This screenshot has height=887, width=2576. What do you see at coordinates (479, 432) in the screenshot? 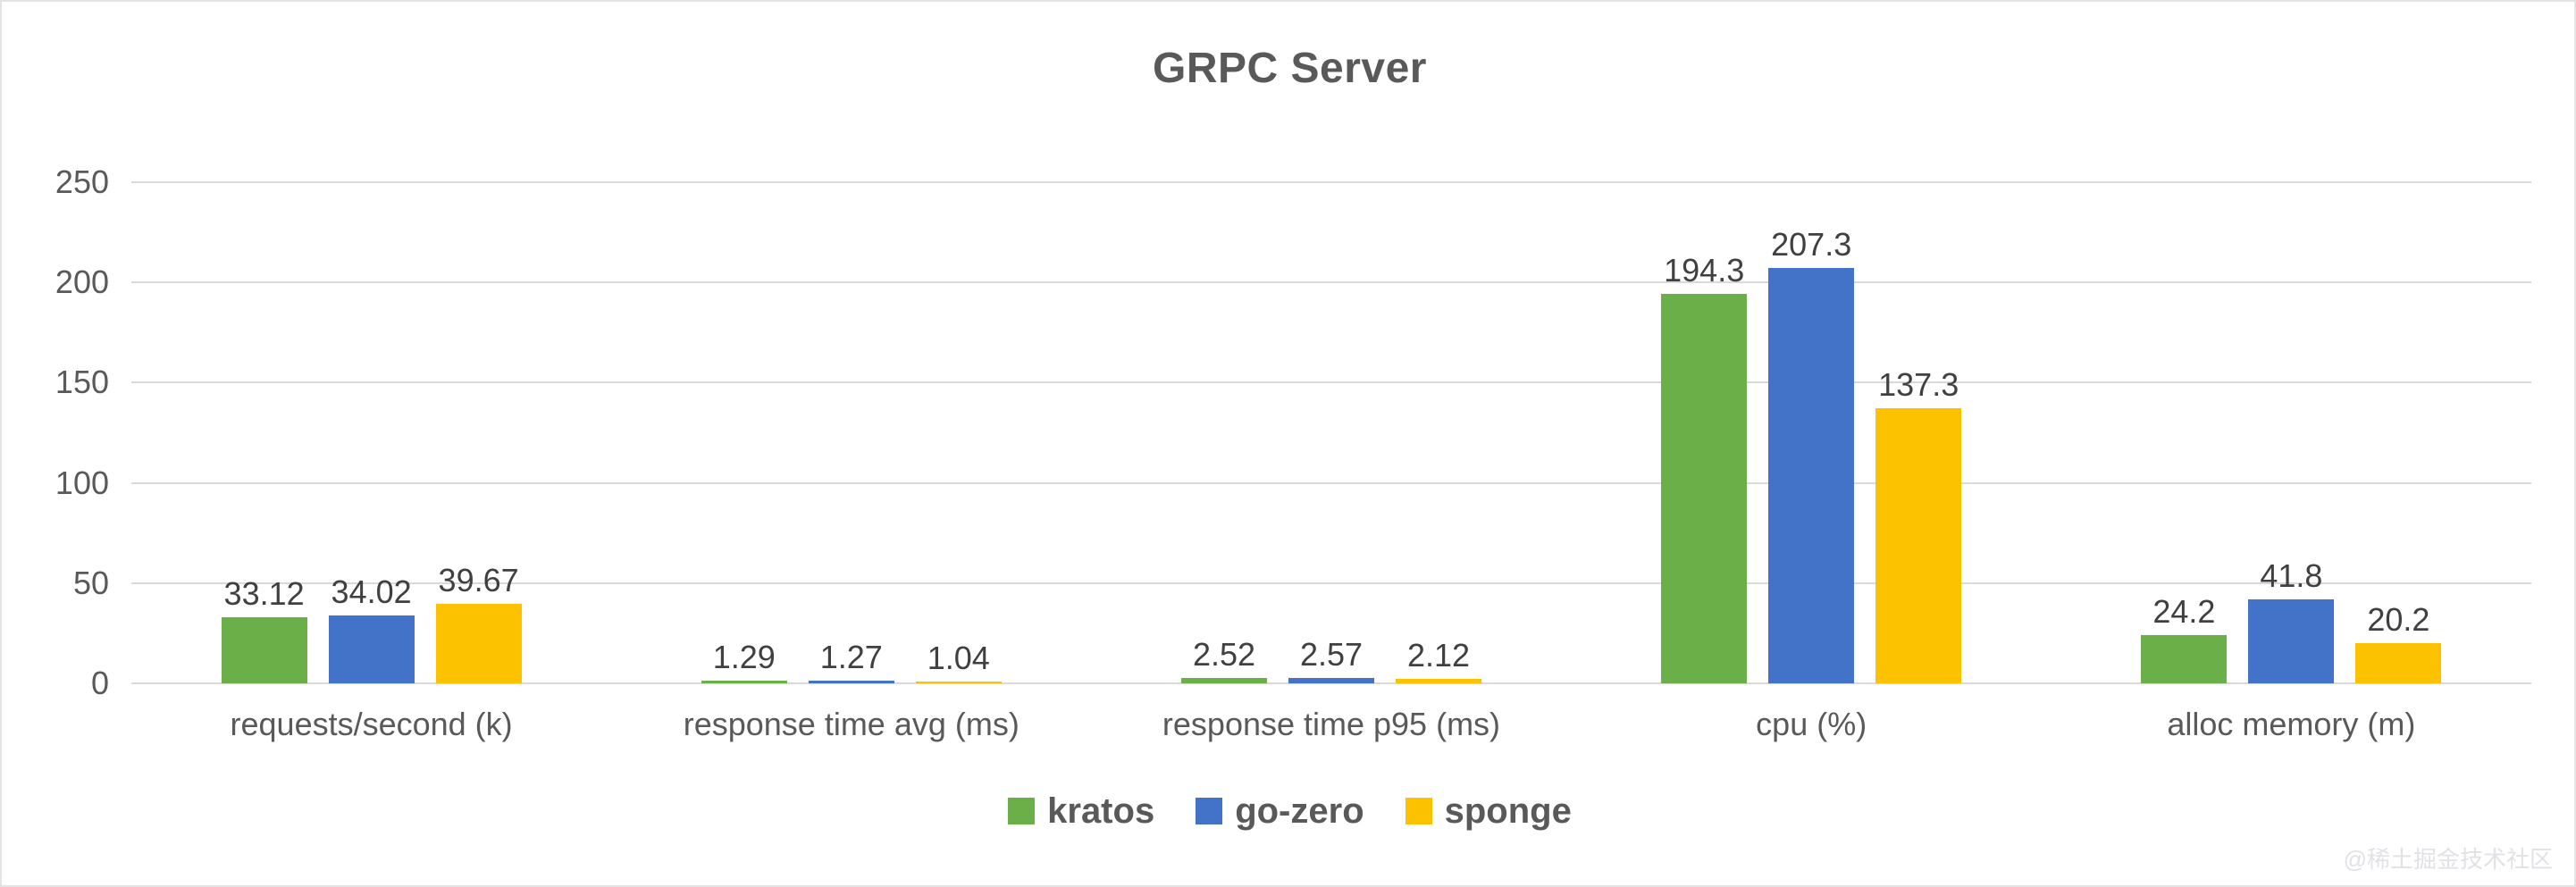
I see `bar-slot: 39.67` at bounding box center [479, 432].